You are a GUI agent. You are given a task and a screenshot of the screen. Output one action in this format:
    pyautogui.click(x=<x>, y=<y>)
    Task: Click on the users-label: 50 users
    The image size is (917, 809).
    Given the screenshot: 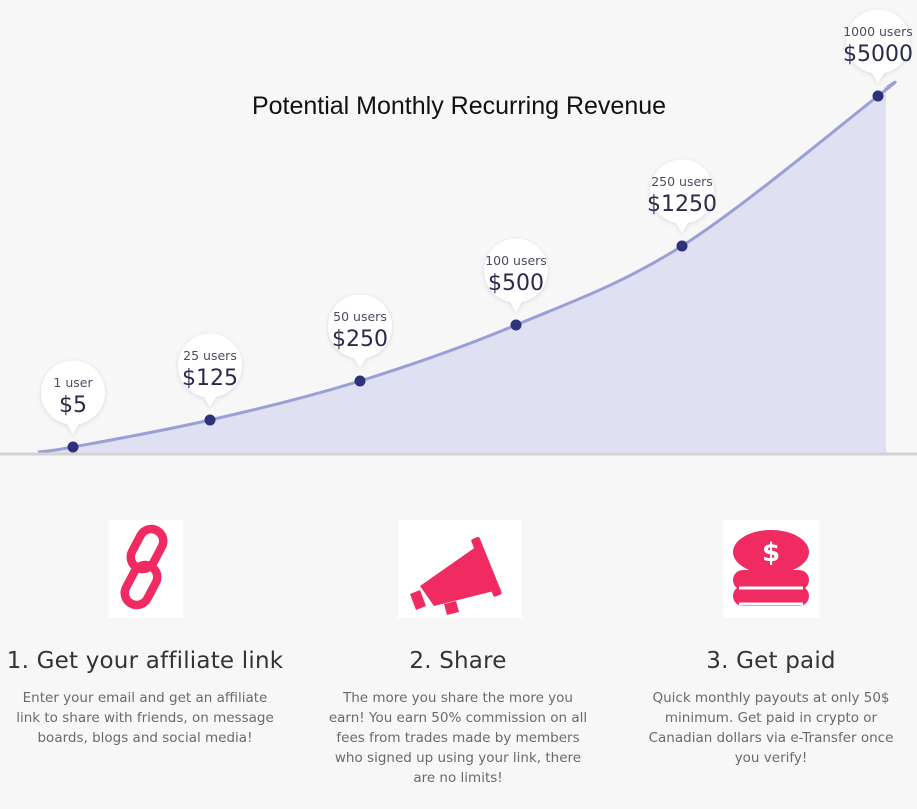 What is the action you would take?
    pyautogui.click(x=360, y=316)
    